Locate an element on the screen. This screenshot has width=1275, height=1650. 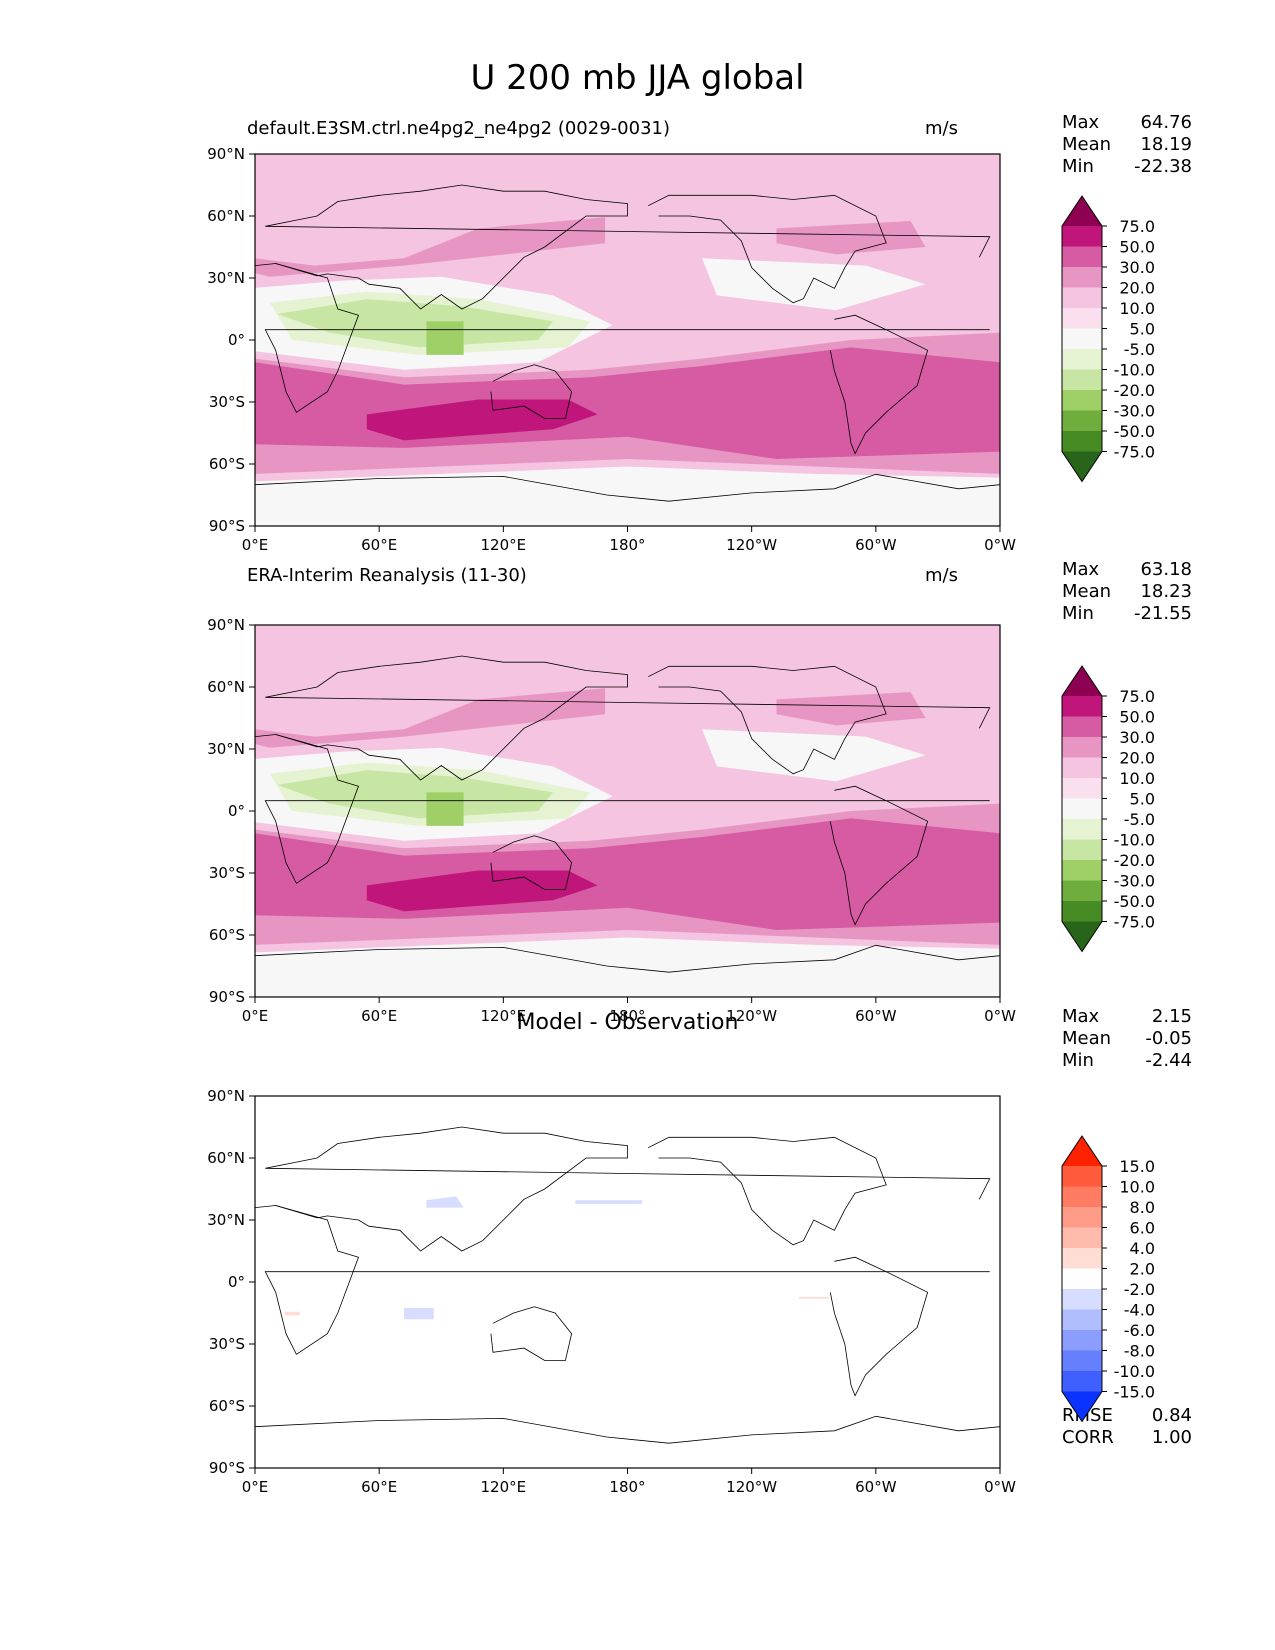
map-panel-test is located at coordinates (627, 340).